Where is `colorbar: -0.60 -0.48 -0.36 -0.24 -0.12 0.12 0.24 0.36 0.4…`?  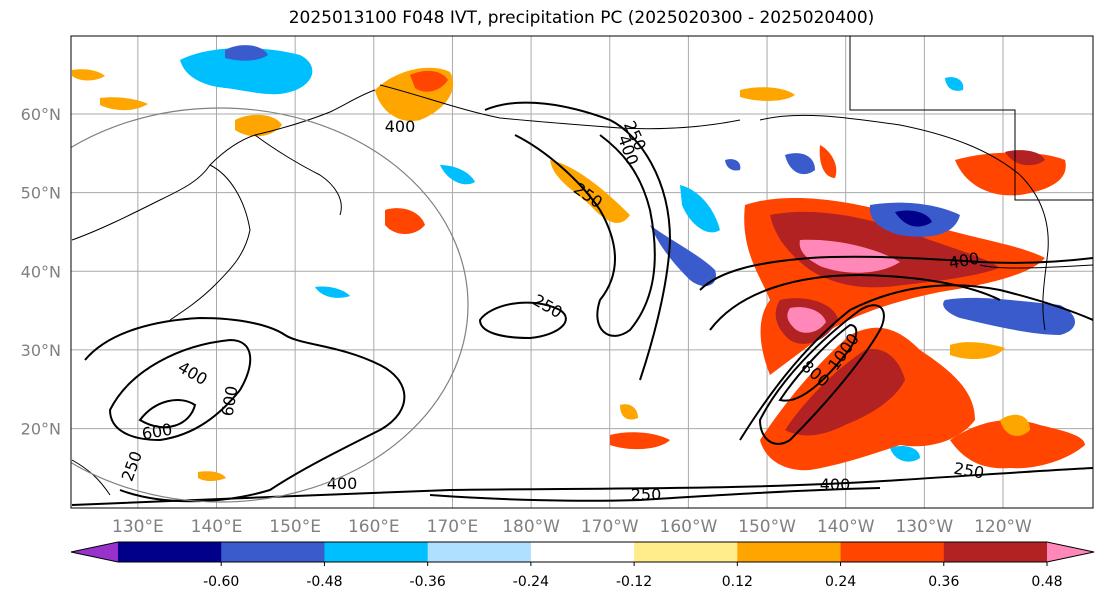 colorbar: -0.60 -0.48 -0.36 -0.24 -0.12 0.12 0.24 0.36 0.4… is located at coordinates (582, 565).